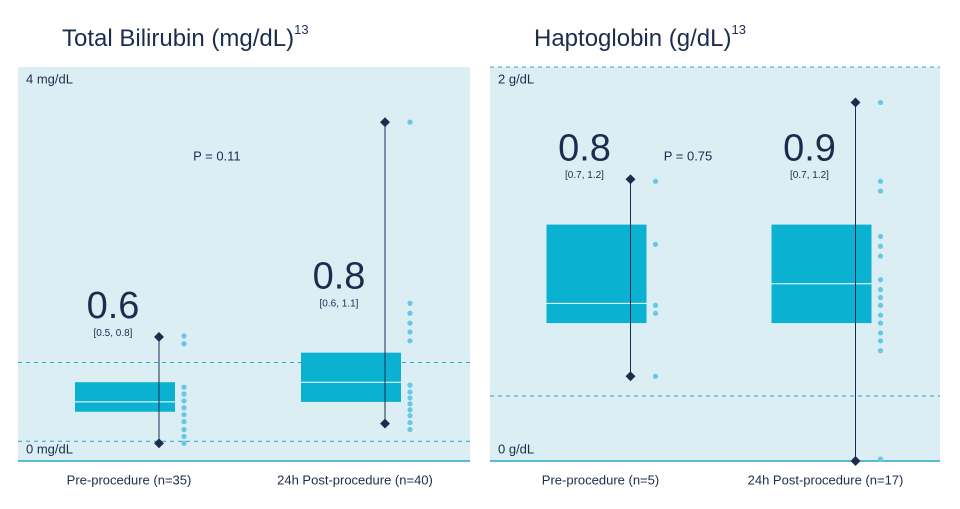 This screenshot has width=960, height=509. I want to click on chart-title: Haptoglobin (g/dL)13, so click(640, 37).